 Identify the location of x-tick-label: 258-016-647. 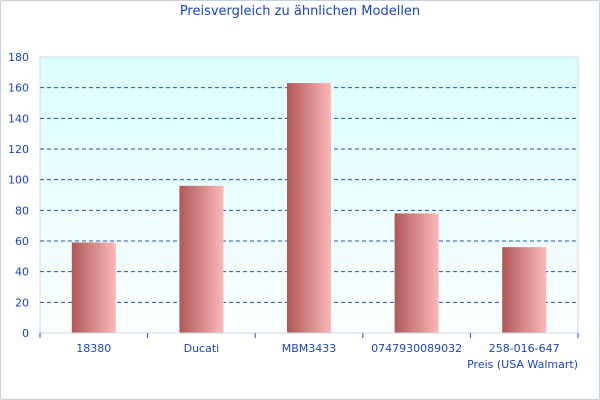
(524, 348).